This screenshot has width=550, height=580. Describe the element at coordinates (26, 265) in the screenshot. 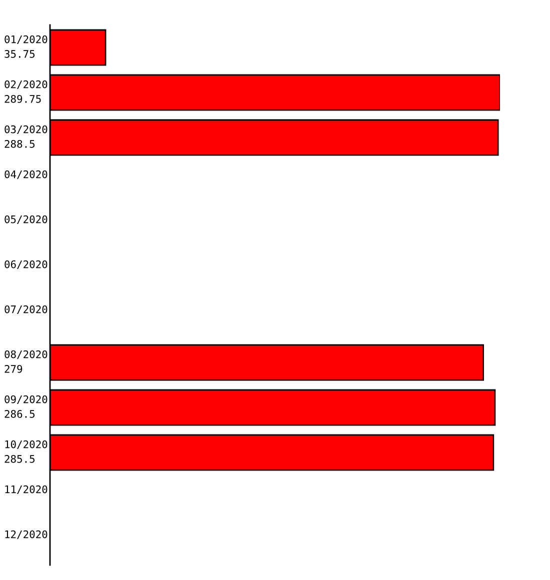

I see `y-tick-label: 06/2020` at that location.